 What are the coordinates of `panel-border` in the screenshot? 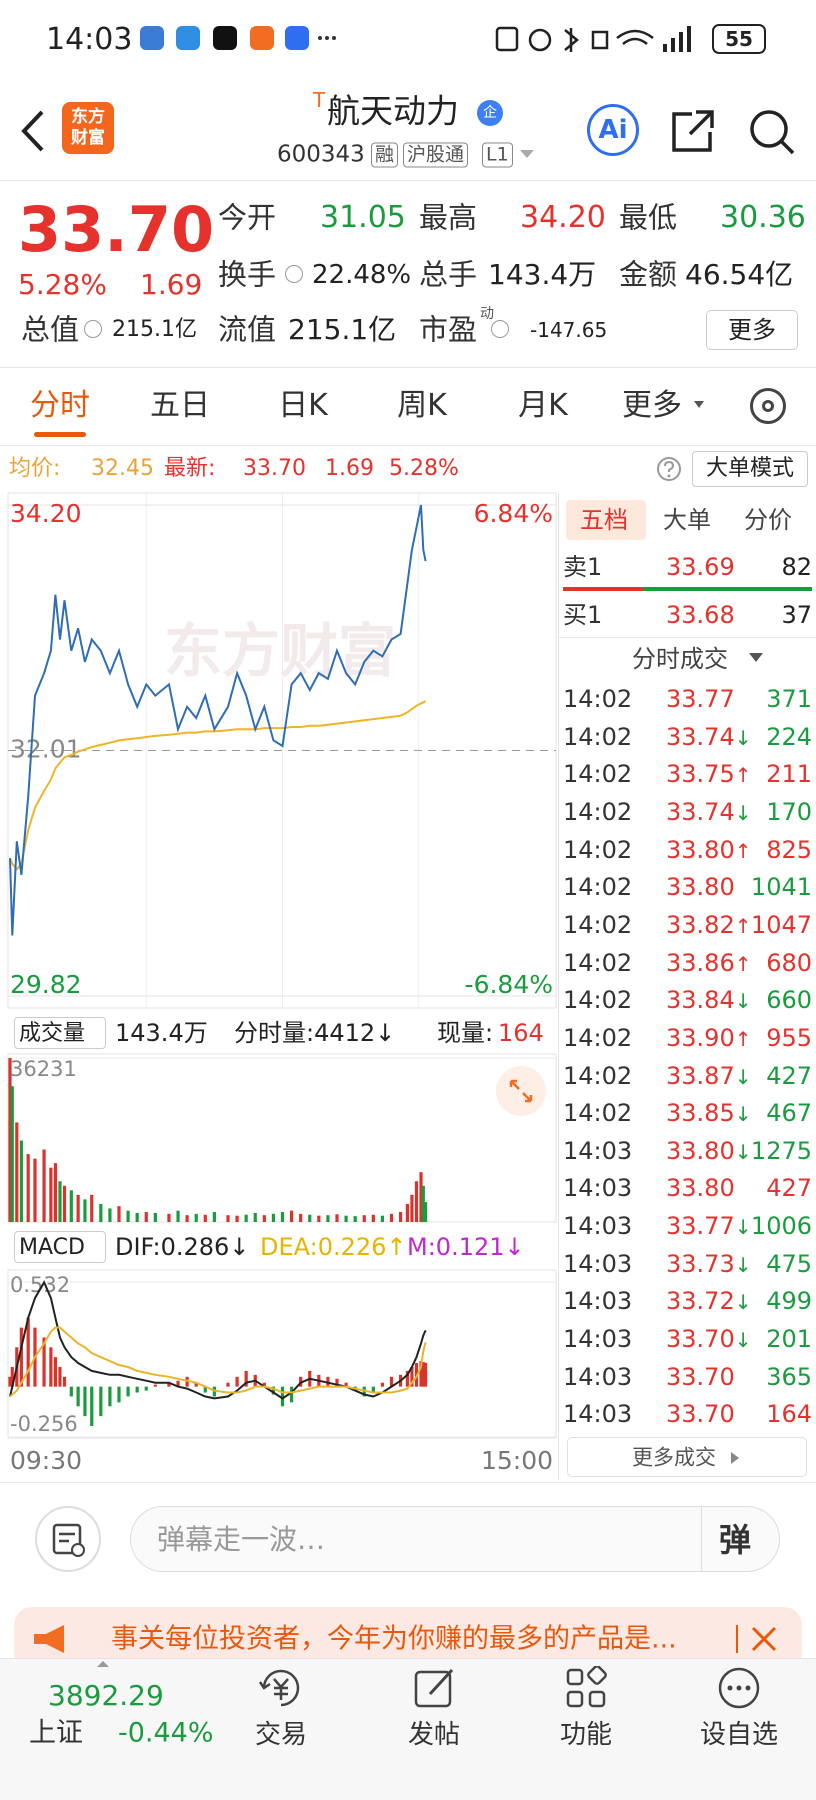 It's located at (558, 986).